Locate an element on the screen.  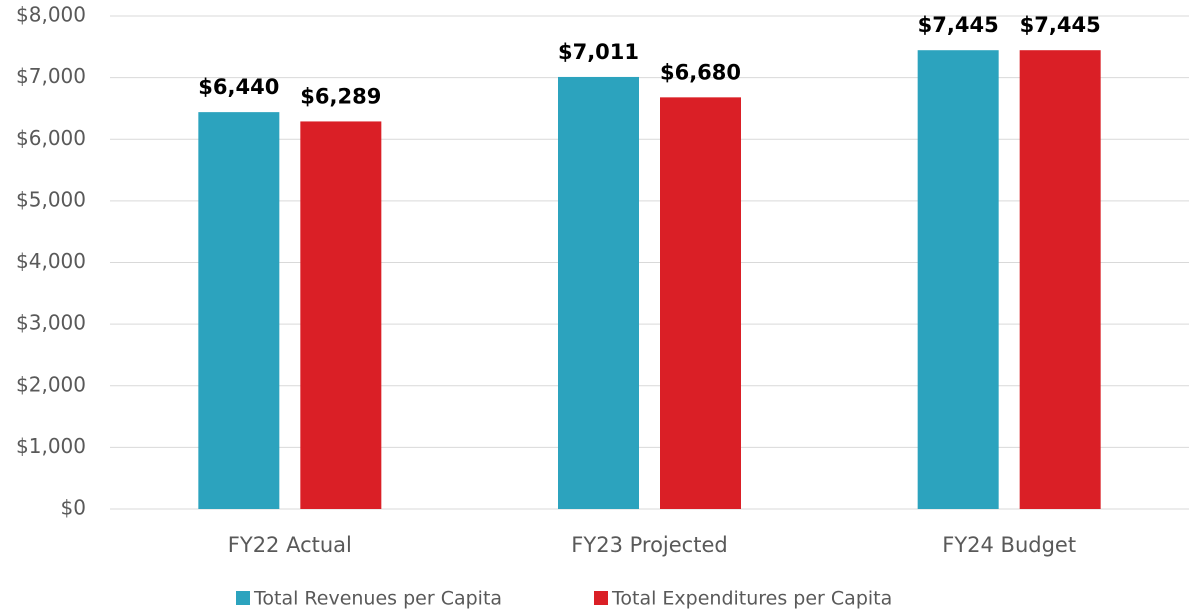
y-tick-label: $5,000 is located at coordinates (51, 199).